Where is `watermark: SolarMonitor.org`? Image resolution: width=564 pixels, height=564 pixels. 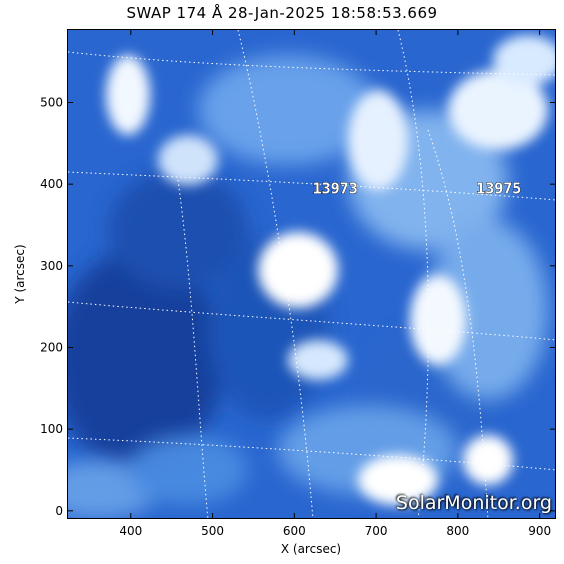
watermark: SolarMonitor.org is located at coordinates (473, 503).